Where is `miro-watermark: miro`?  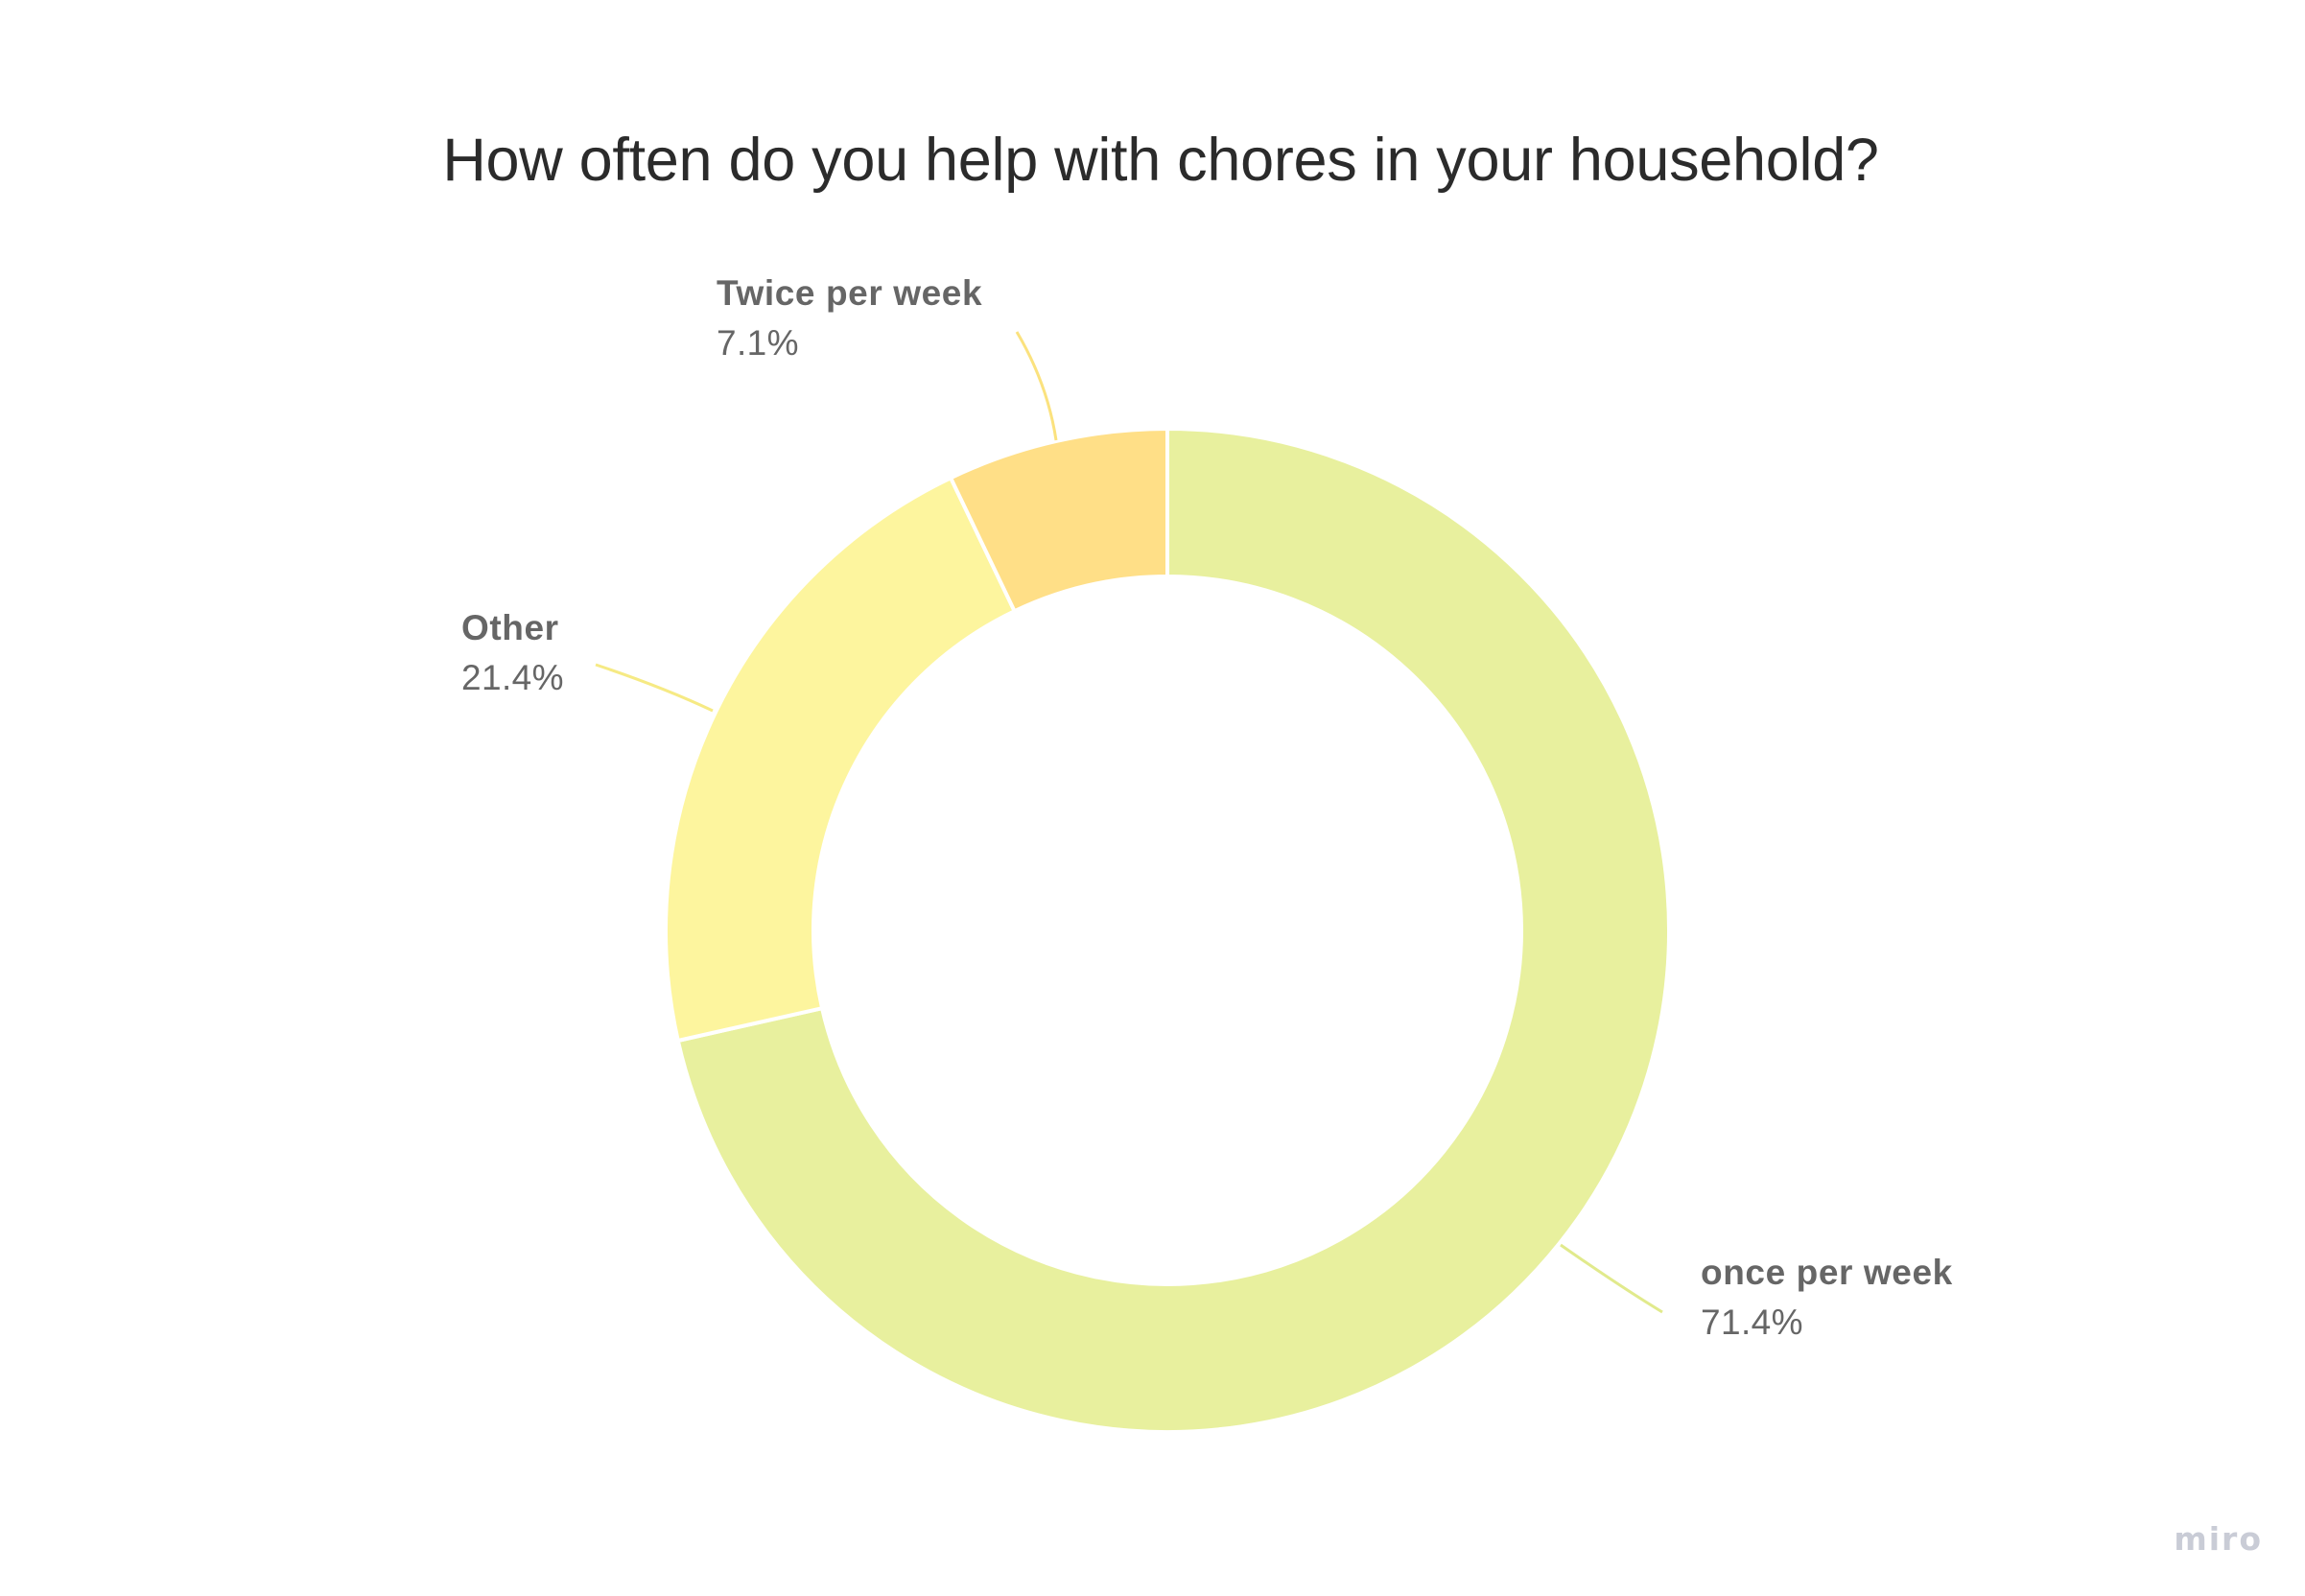 miro-watermark: miro is located at coordinates (2218, 1539).